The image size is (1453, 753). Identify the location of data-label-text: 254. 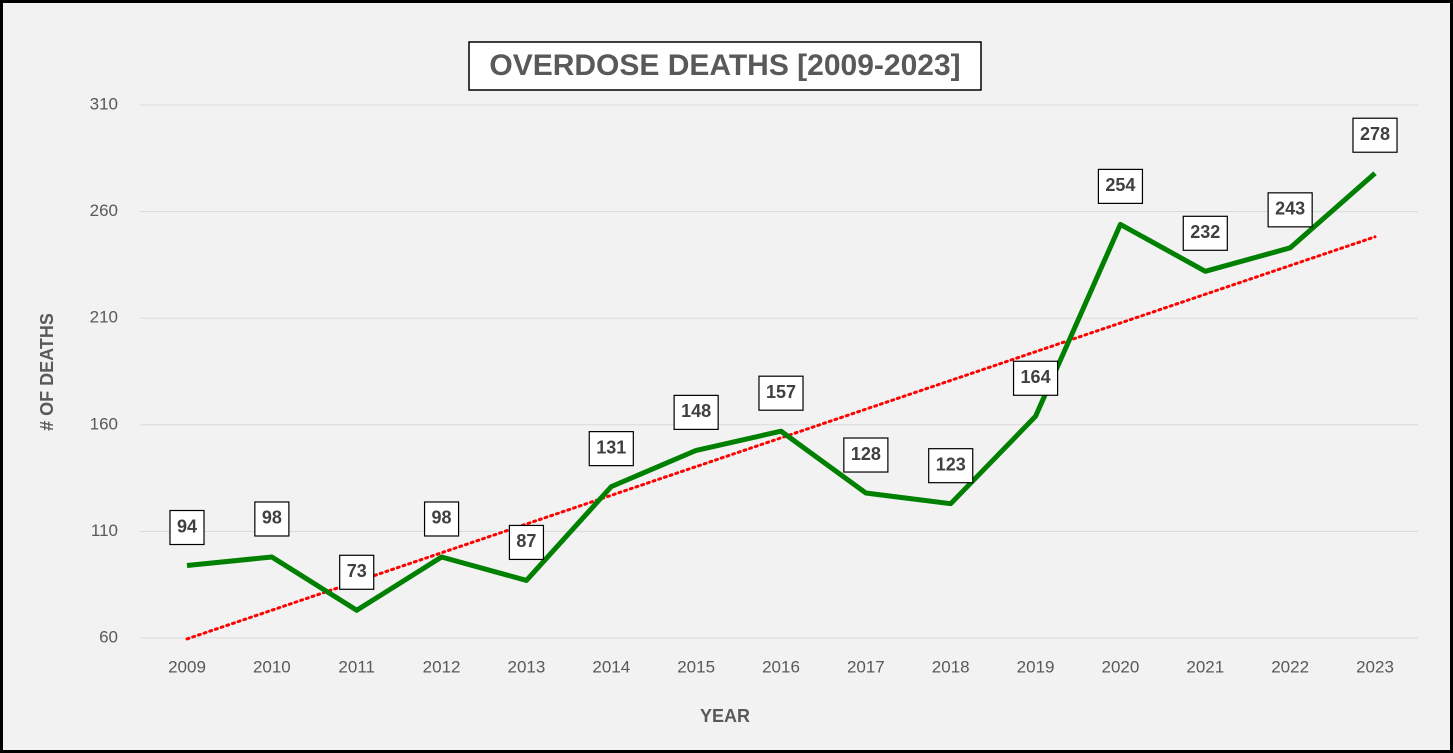
(1120, 185).